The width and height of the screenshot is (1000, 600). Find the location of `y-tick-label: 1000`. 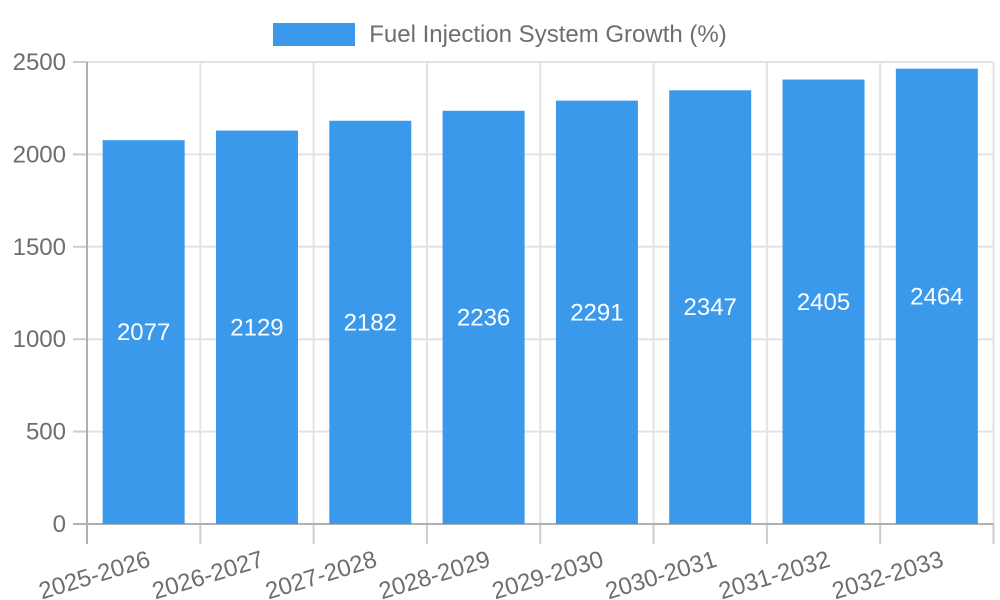

y-tick-label: 1000 is located at coordinates (39, 339).